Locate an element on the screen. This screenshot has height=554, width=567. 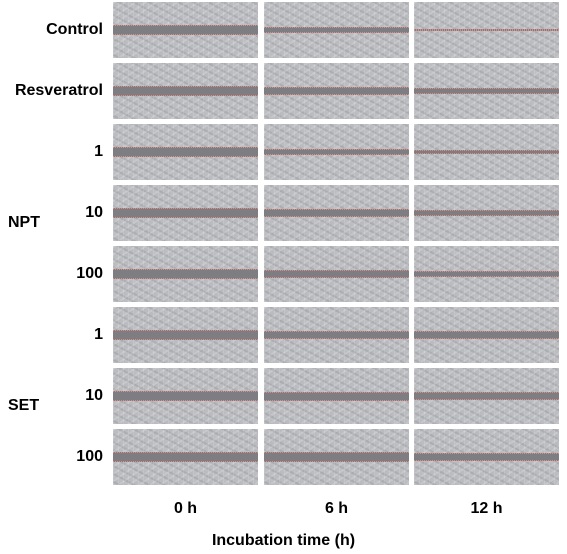
group-label: SET is located at coordinates (24, 405).